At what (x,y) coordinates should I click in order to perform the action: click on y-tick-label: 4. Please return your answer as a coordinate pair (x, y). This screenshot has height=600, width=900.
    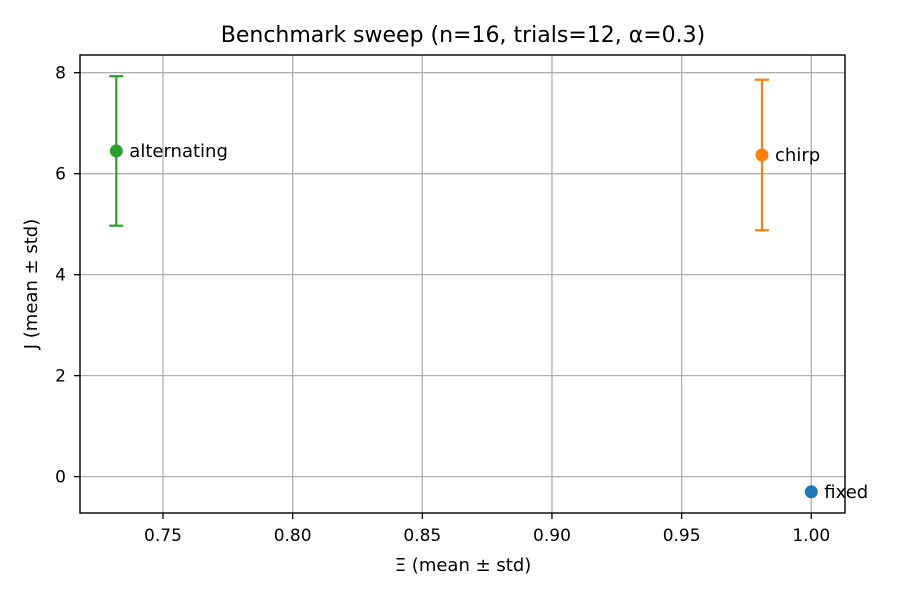
    Looking at the image, I should click on (60, 276).